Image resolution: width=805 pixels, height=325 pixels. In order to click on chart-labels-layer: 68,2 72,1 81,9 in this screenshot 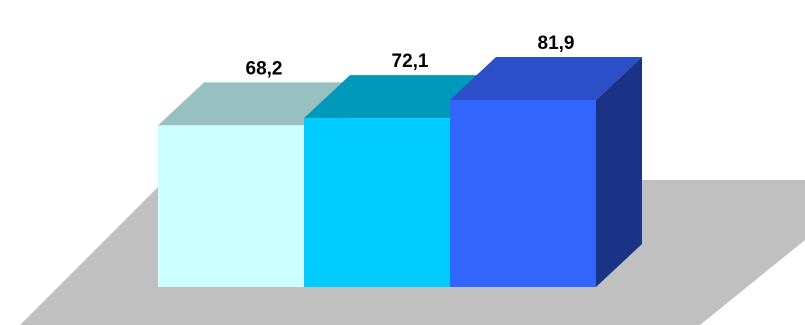, I will do `click(410, 56)`.